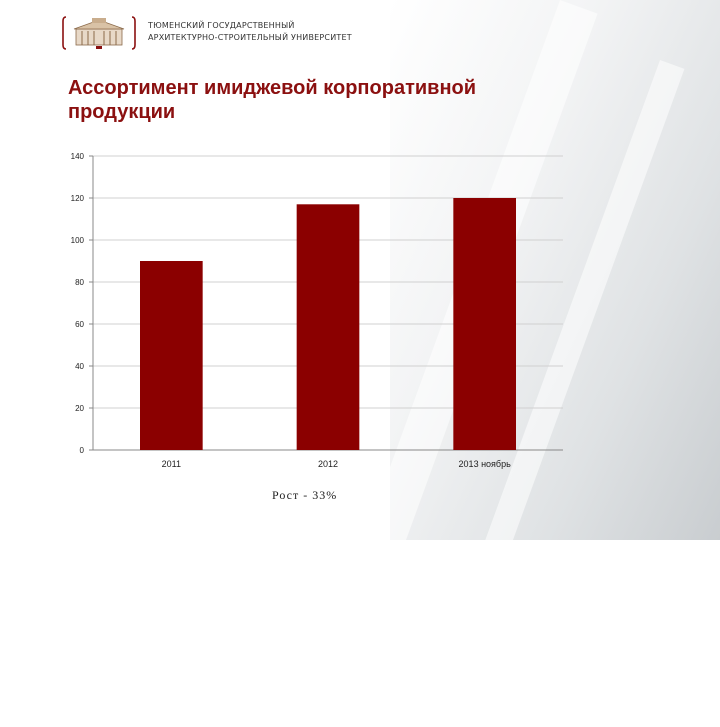  Describe the element at coordinates (82, 450) in the screenshot. I see `y-tick-label: 0` at that location.